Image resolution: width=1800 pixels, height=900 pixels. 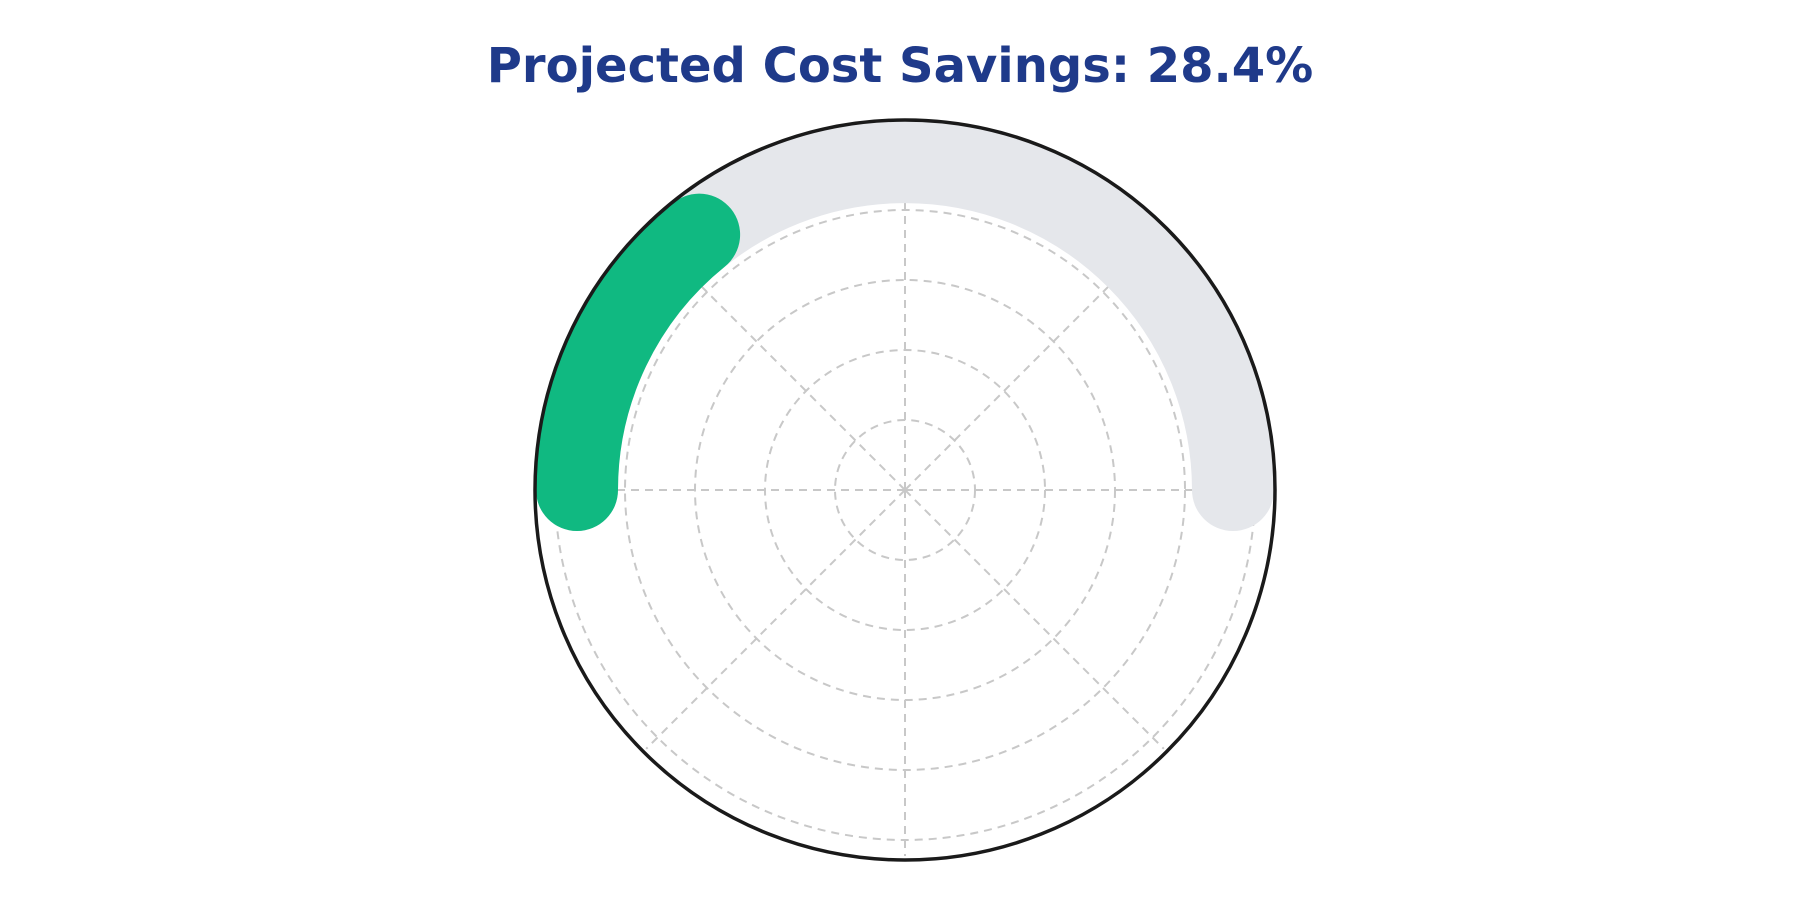 What do you see at coordinates (638, 362) in the screenshot?
I see `gauge-progress-bar` at bounding box center [638, 362].